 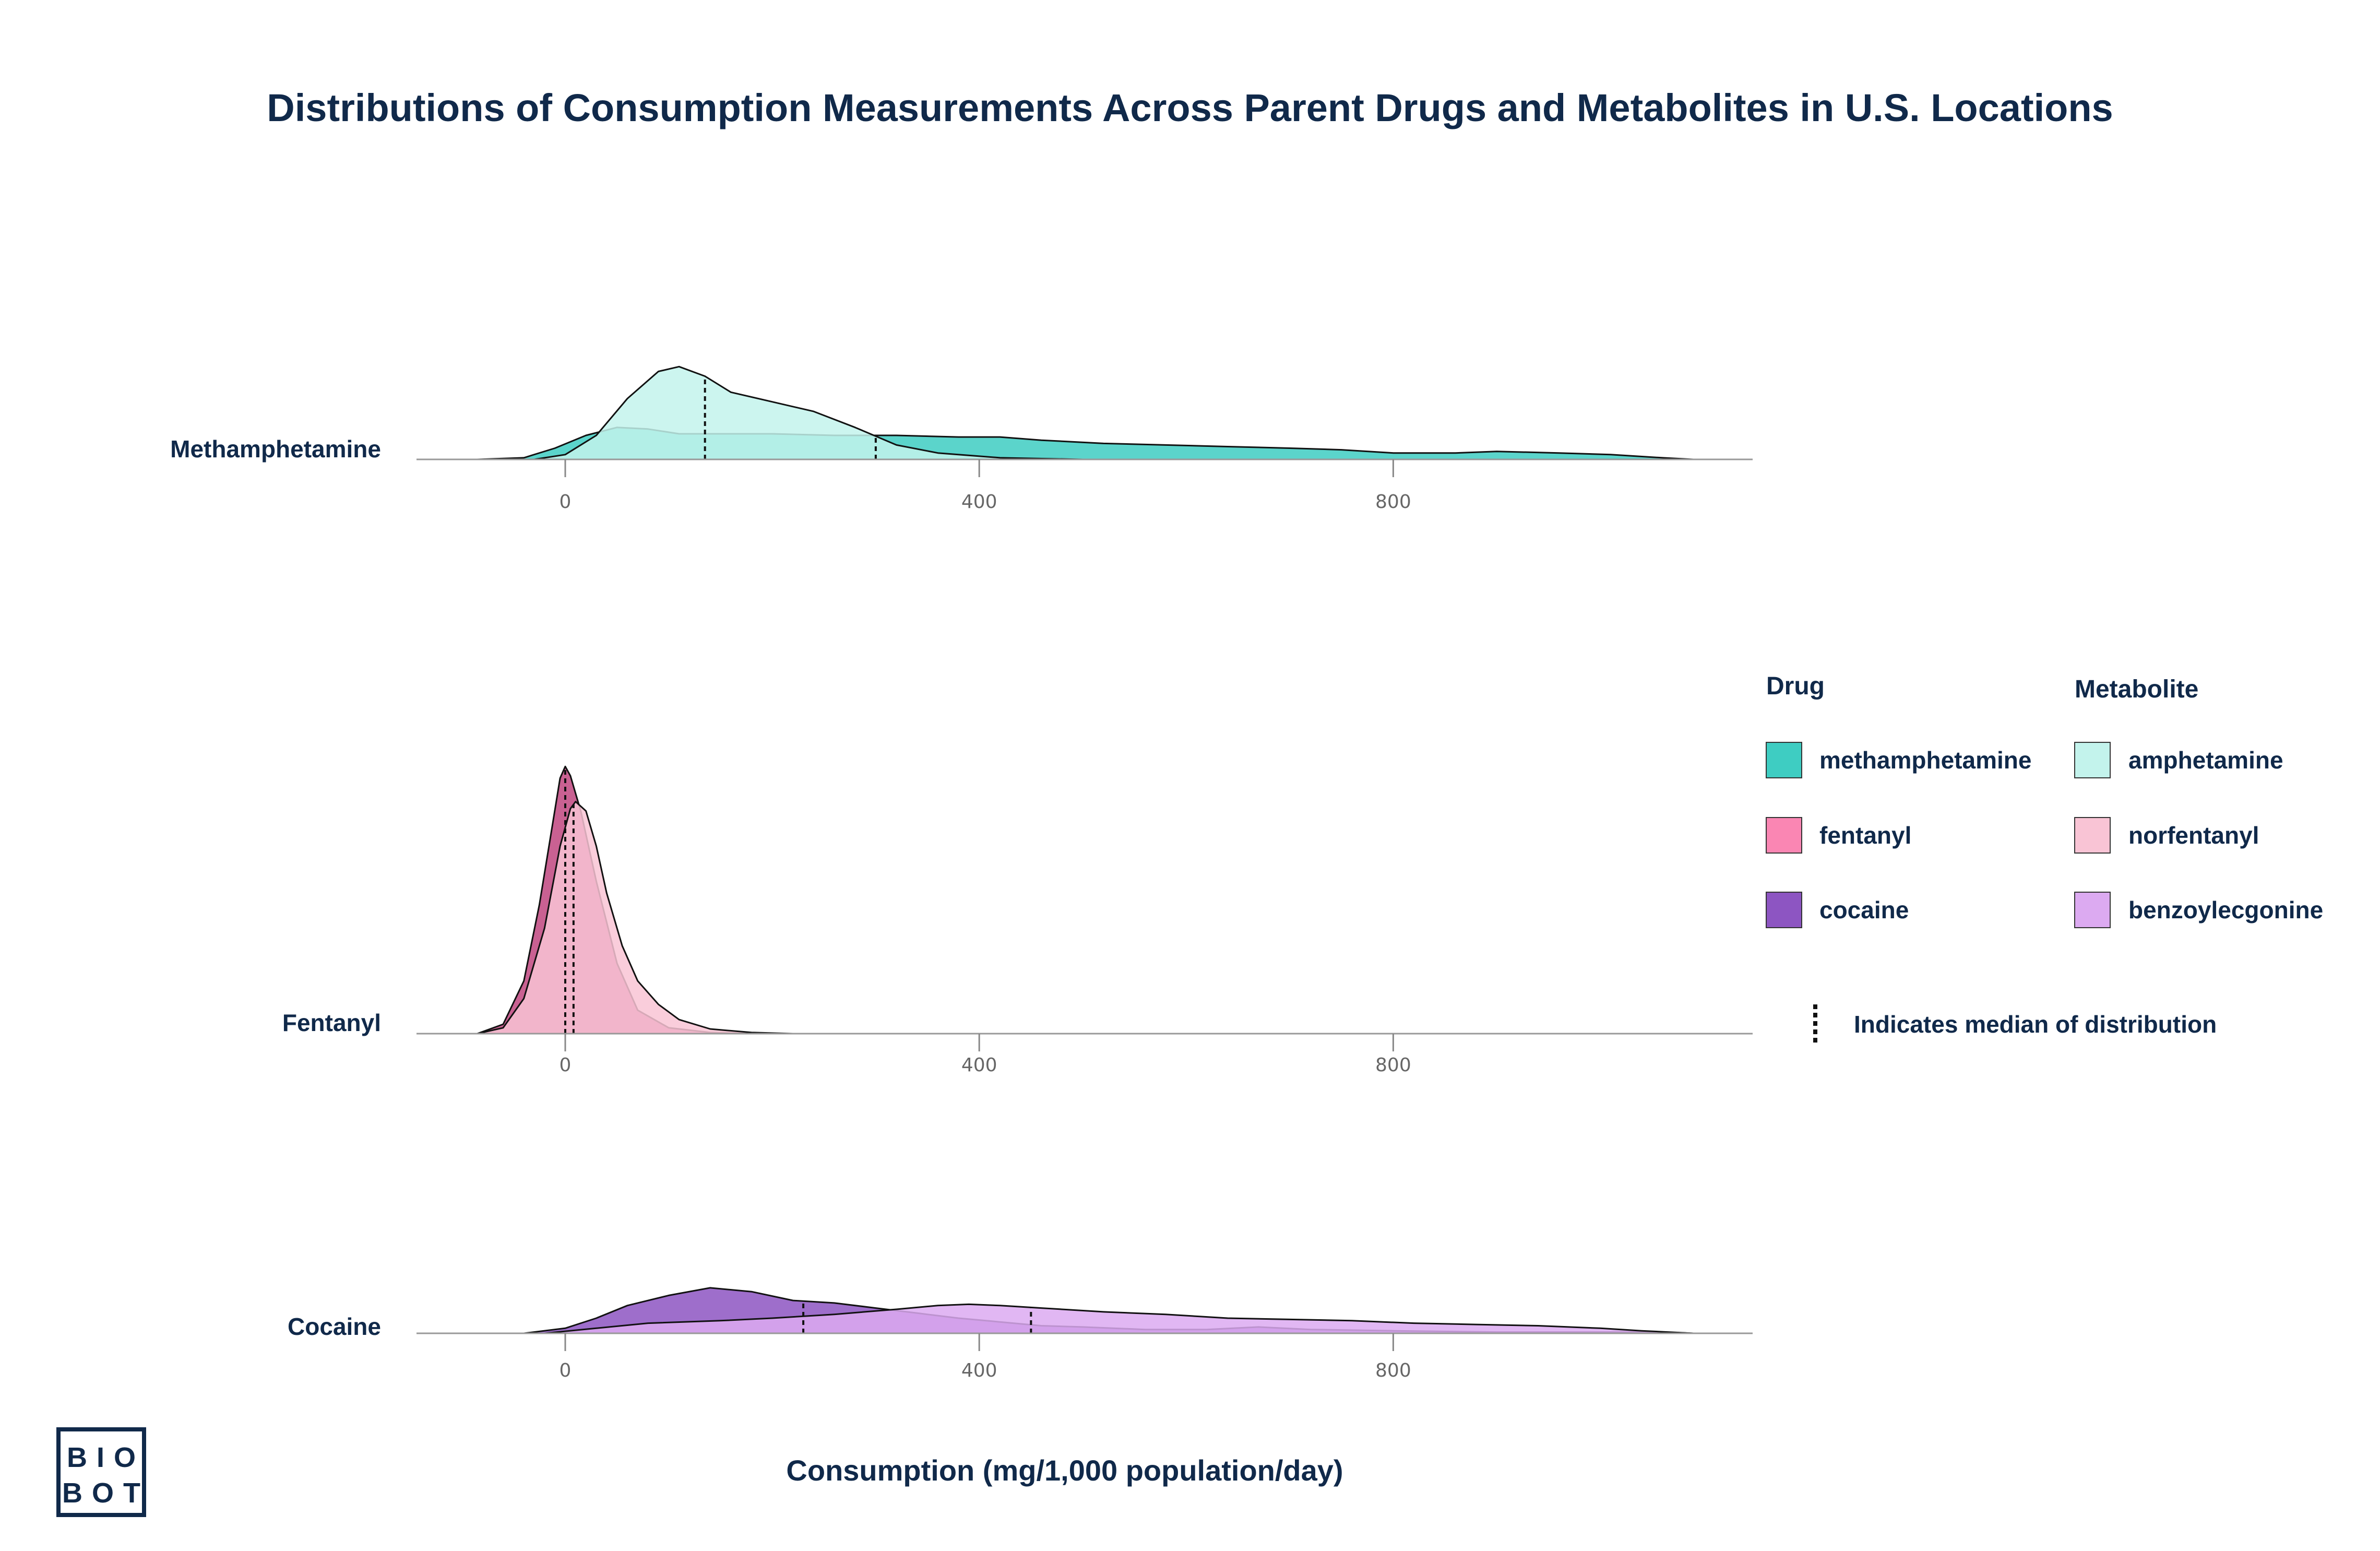 I want to click on legend-label-methamphetamine: methamphetamine, so click(x=1925, y=760).